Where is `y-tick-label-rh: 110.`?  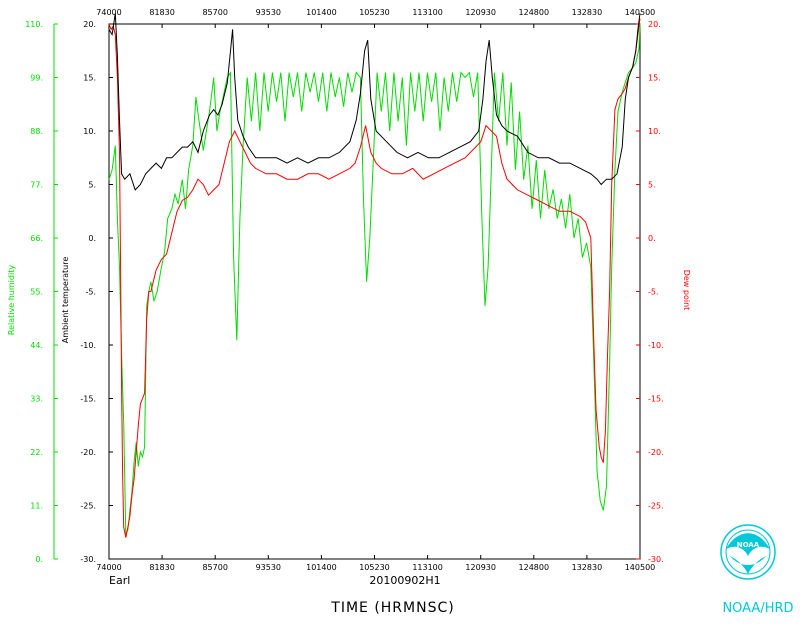 y-tick-label-rh: 110. is located at coordinates (34, 24).